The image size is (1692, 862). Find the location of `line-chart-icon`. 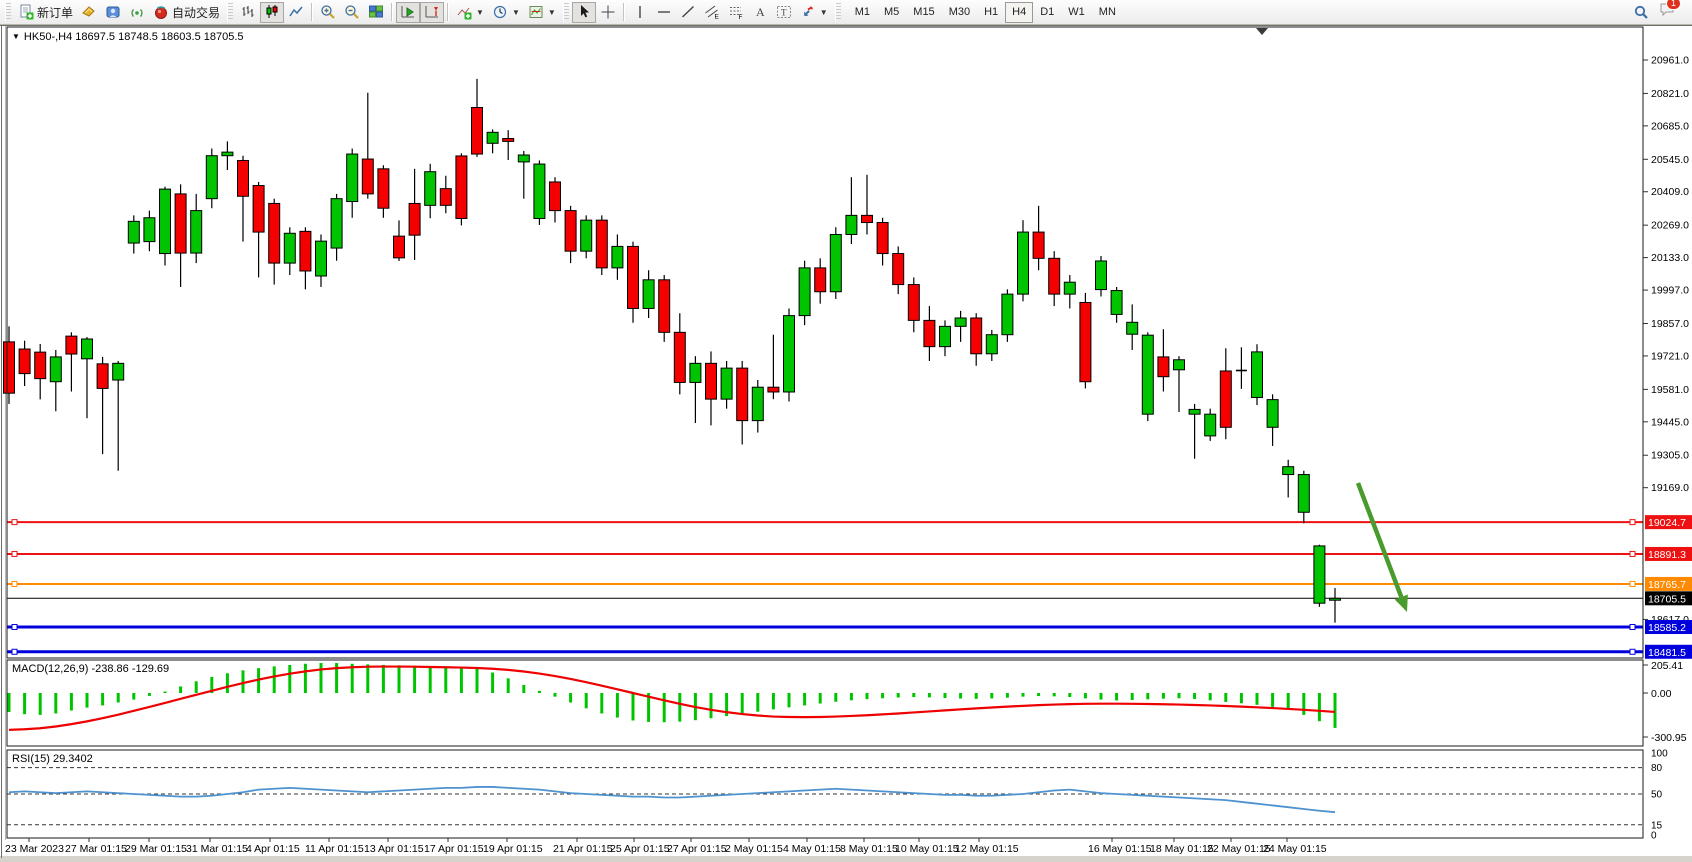

line-chart-icon is located at coordinates (296, 11).